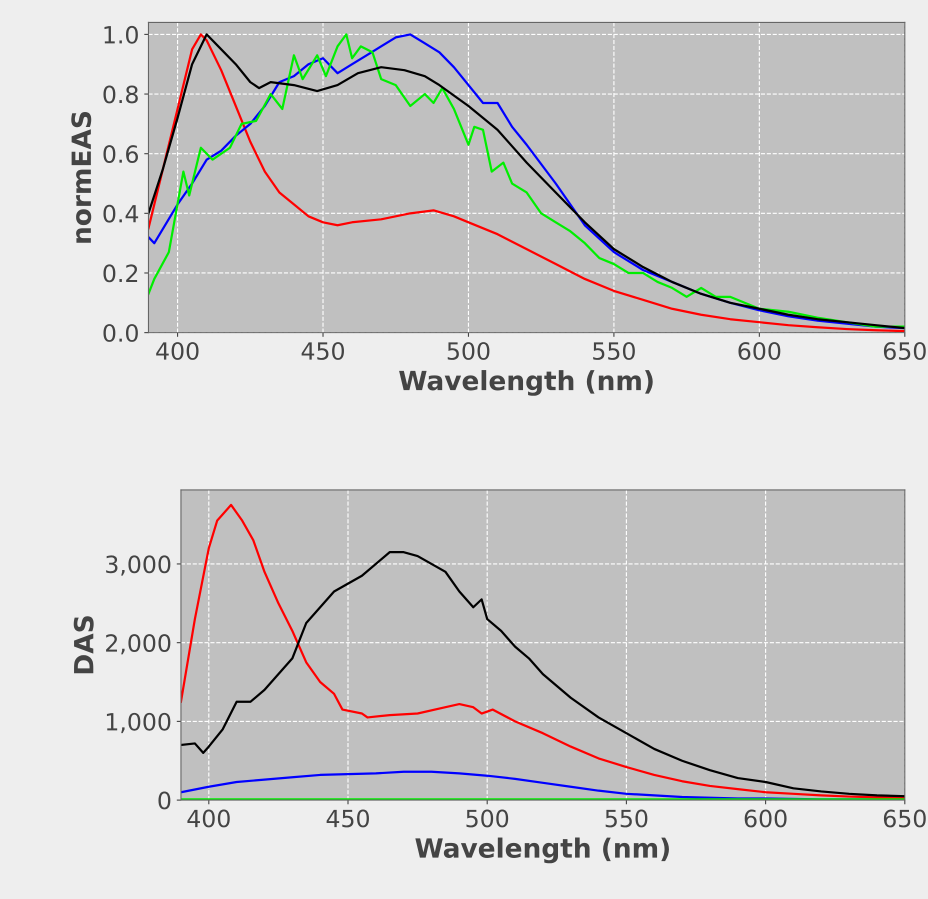 The image size is (928, 899). Describe the element at coordinates (138, 565) in the screenshot. I see `y-tick-label: 3,000` at that location.